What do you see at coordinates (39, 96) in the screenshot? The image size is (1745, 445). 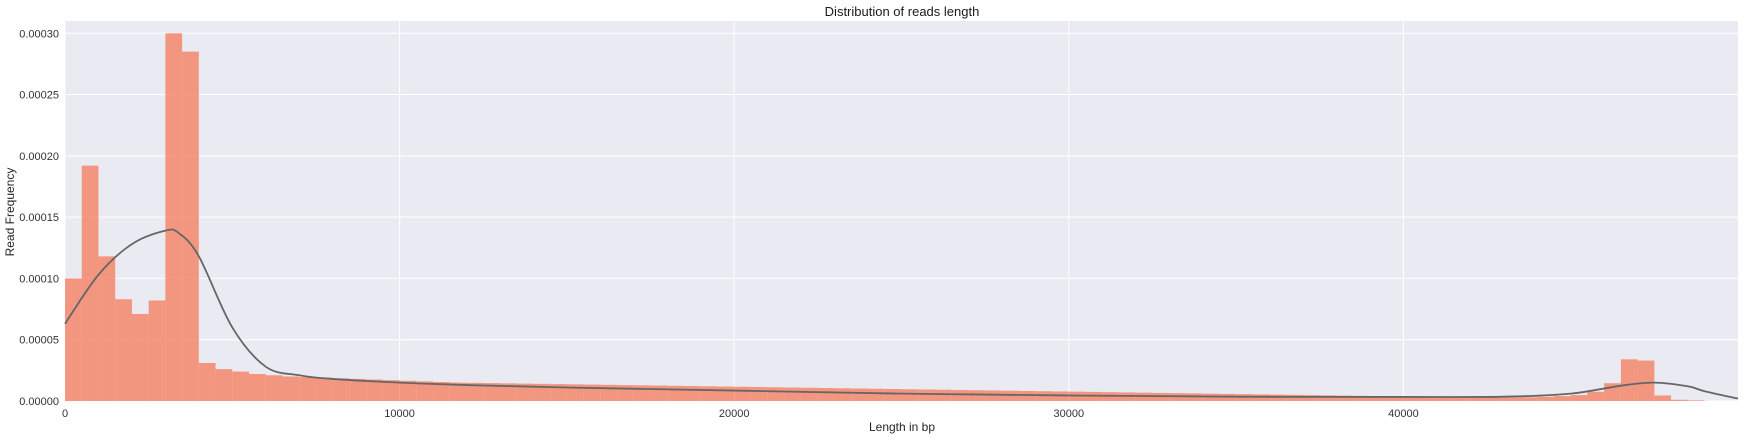 I see `y-tick-label: 0.00025` at bounding box center [39, 96].